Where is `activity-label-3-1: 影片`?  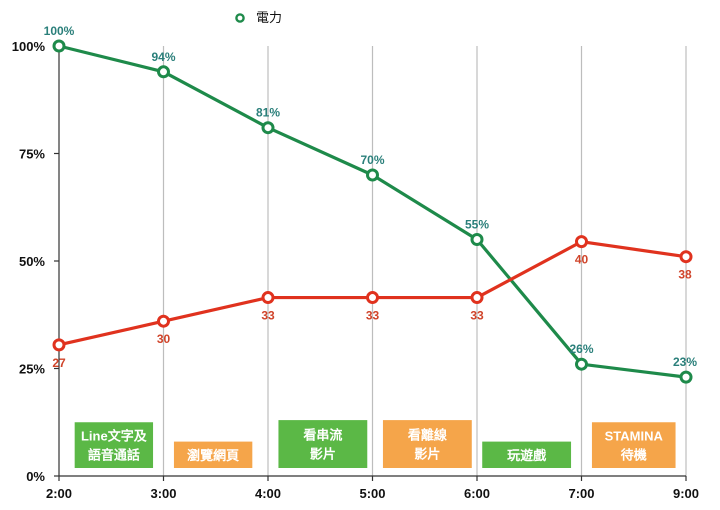
activity-label-3-1: 影片 is located at coordinates (427, 454).